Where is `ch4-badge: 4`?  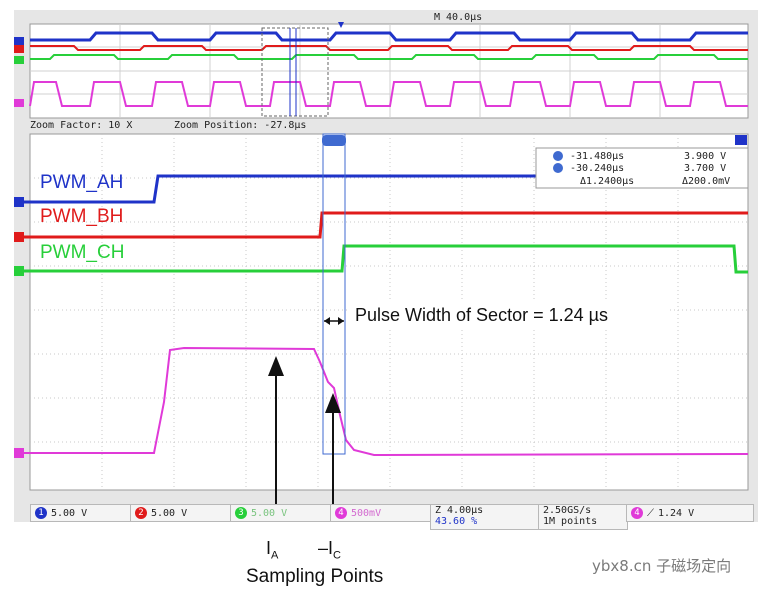
ch4-badge: 4 is located at coordinates (341, 513).